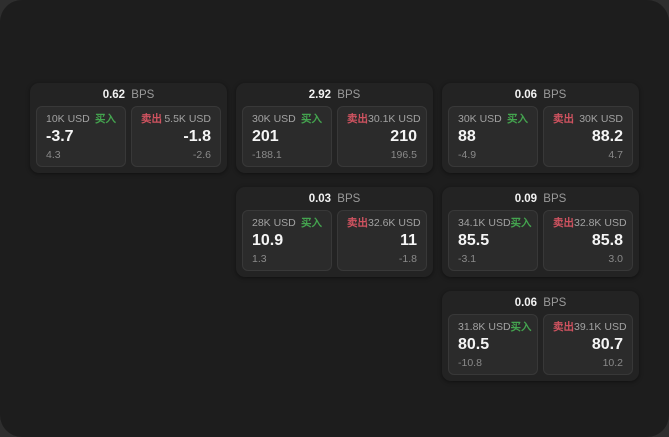  I want to click on buy-panel: 30K USD 买入 88 -4.9, so click(493, 136).